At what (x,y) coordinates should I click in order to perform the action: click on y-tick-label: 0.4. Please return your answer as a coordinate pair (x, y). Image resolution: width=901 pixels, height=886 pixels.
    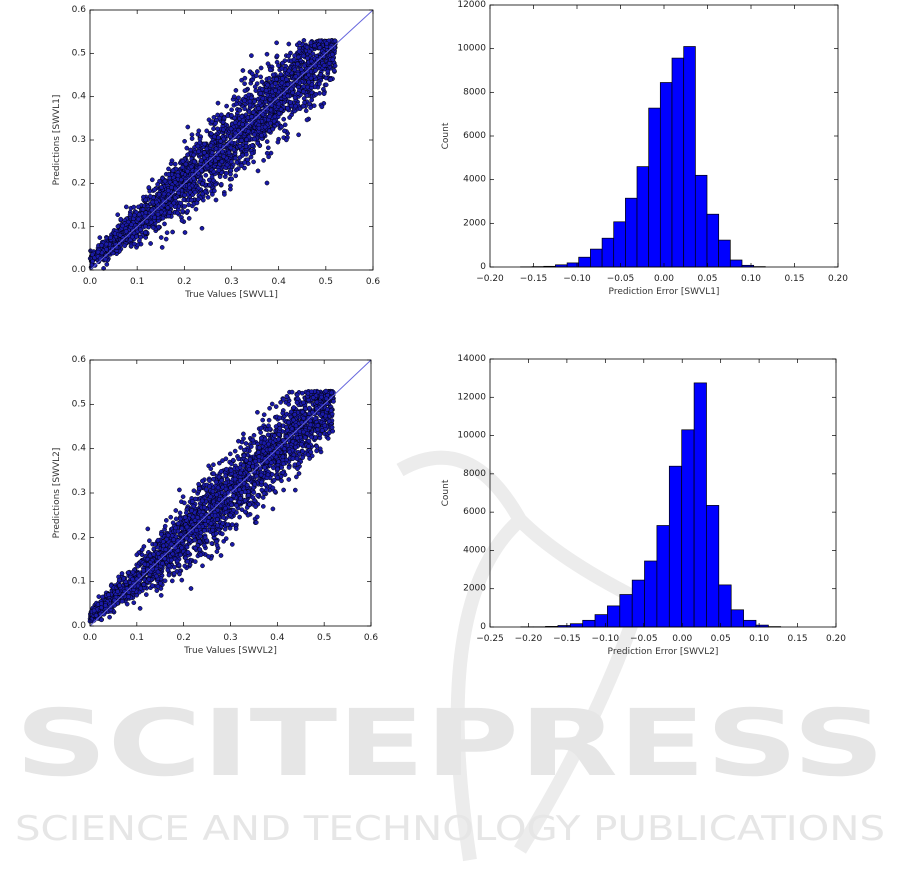
    Looking at the image, I should click on (79, 97).